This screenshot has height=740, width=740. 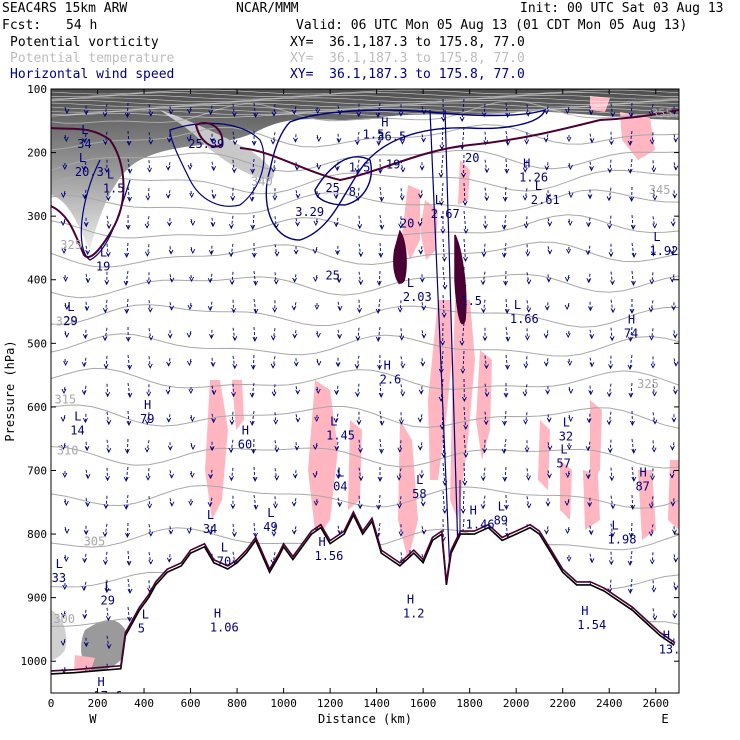 What do you see at coordinates (544, 455) in the screenshot?
I see `wind-shading-area` at bounding box center [544, 455].